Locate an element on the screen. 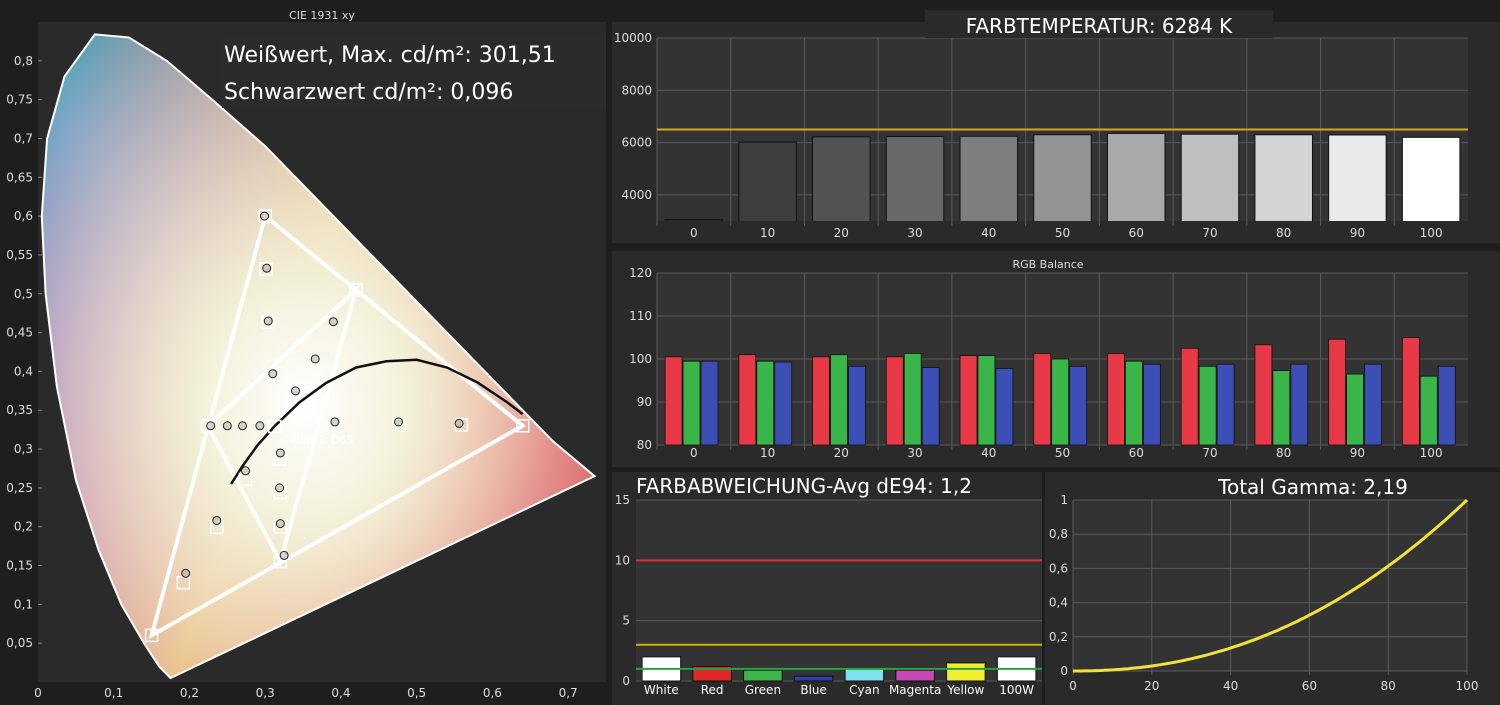 Image resolution: width=1500 pixels, height=705 pixels. rgb-y-tick-label: 100 is located at coordinates (640, 359).